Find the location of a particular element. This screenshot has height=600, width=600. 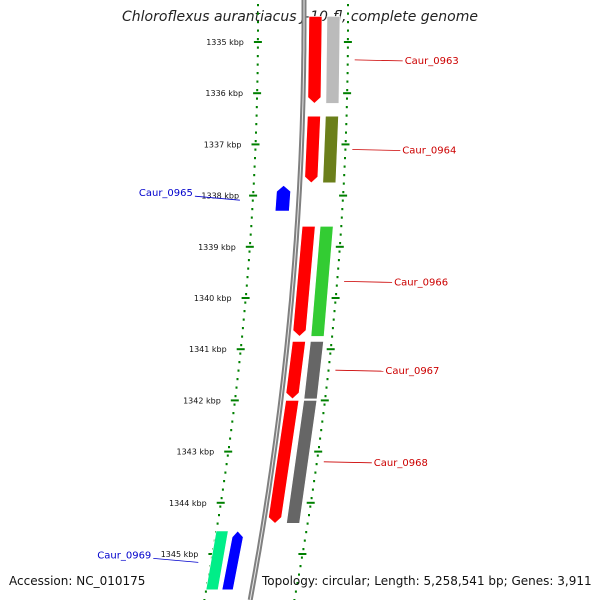

forward-gene-arrow is located at coordinates (312, 149).